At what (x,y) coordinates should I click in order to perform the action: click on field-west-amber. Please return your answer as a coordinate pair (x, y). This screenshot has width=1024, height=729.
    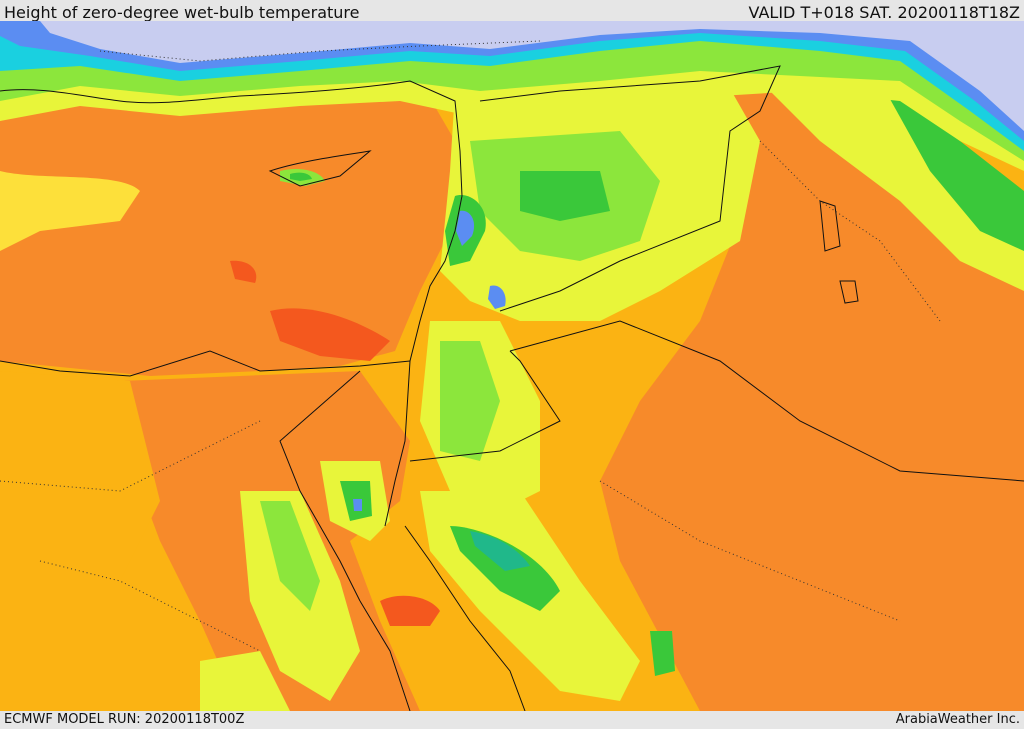
    Looking at the image, I should click on (80, 476).